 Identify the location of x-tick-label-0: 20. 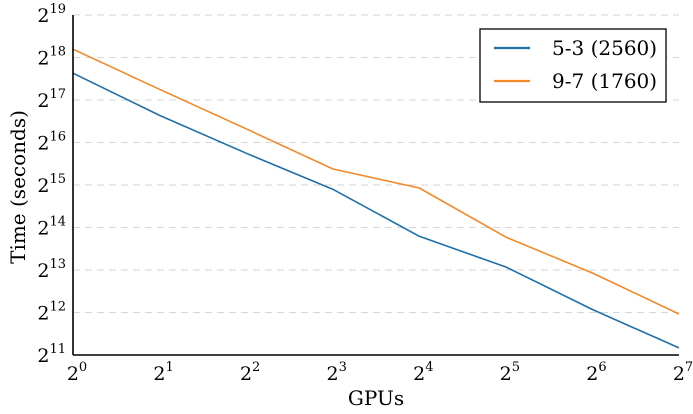
(77, 372).